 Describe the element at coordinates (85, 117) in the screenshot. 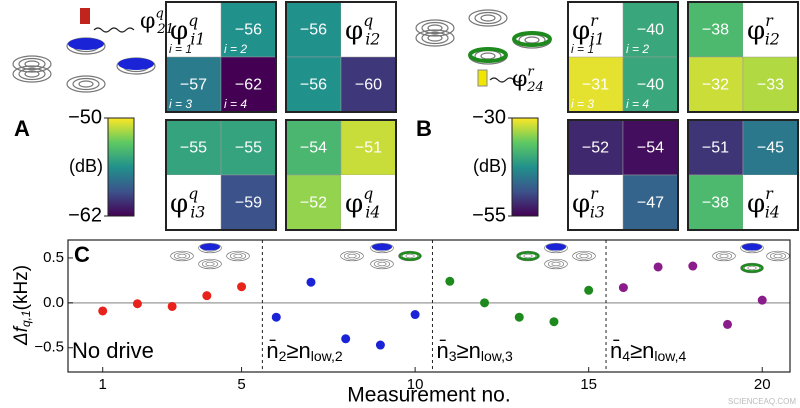

I see `colorbar-tick-label: −50` at that location.